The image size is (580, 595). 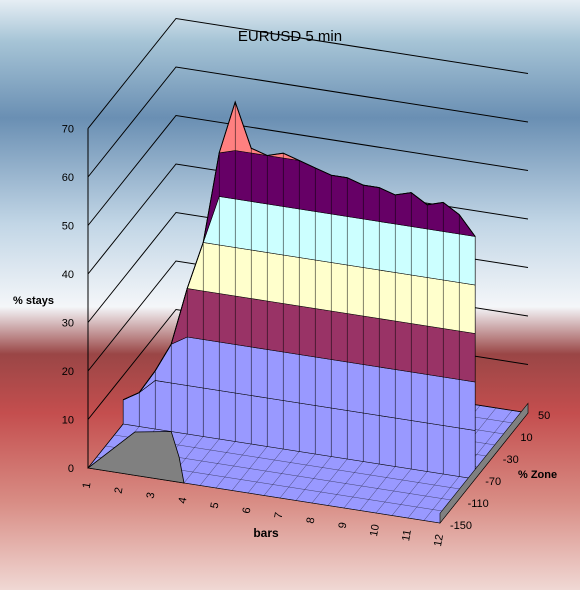 I want to click on x-tick-2: 2, so click(x=119, y=490).